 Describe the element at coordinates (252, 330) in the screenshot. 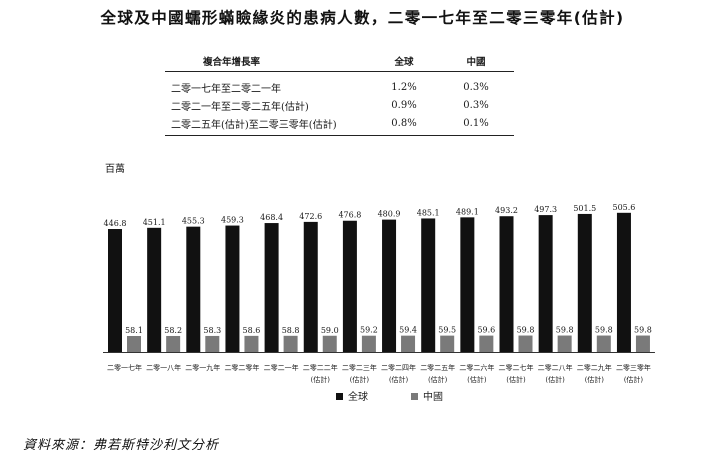

I see `data-label-china: 58.6` at that location.